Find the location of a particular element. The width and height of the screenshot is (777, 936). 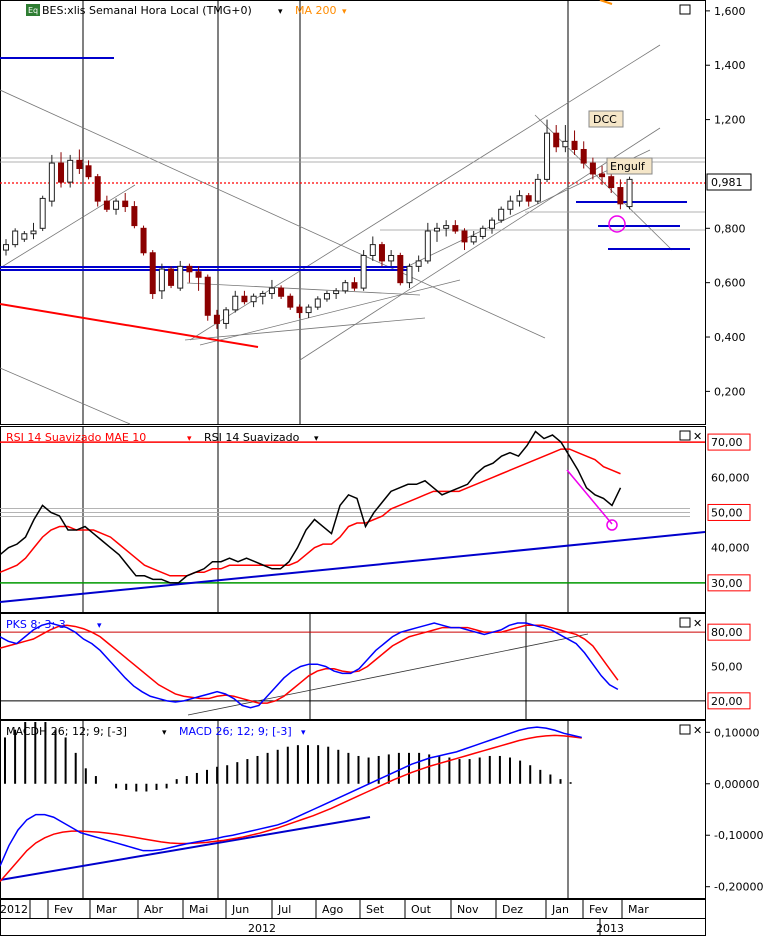

pks-k-line is located at coordinates (309, 665).